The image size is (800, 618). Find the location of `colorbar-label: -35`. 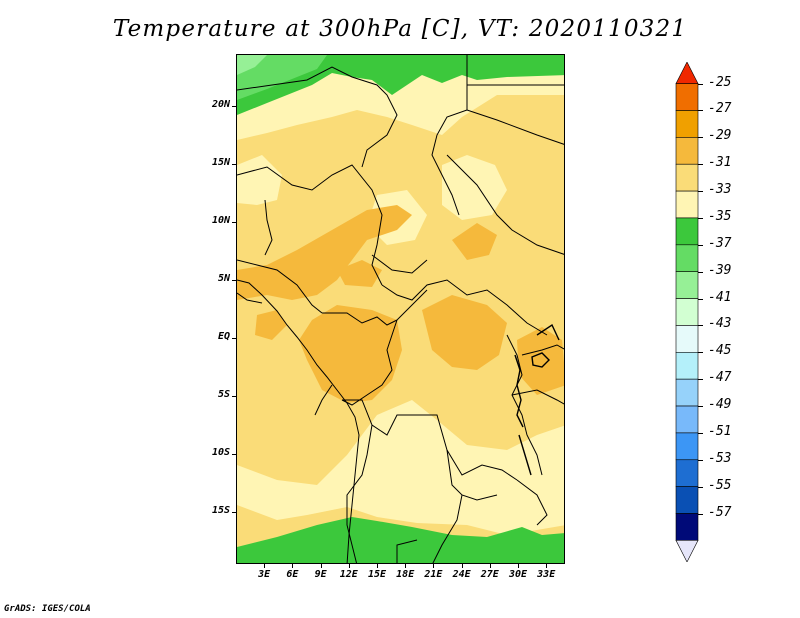

colorbar-label: -35 is located at coordinates (720, 216).